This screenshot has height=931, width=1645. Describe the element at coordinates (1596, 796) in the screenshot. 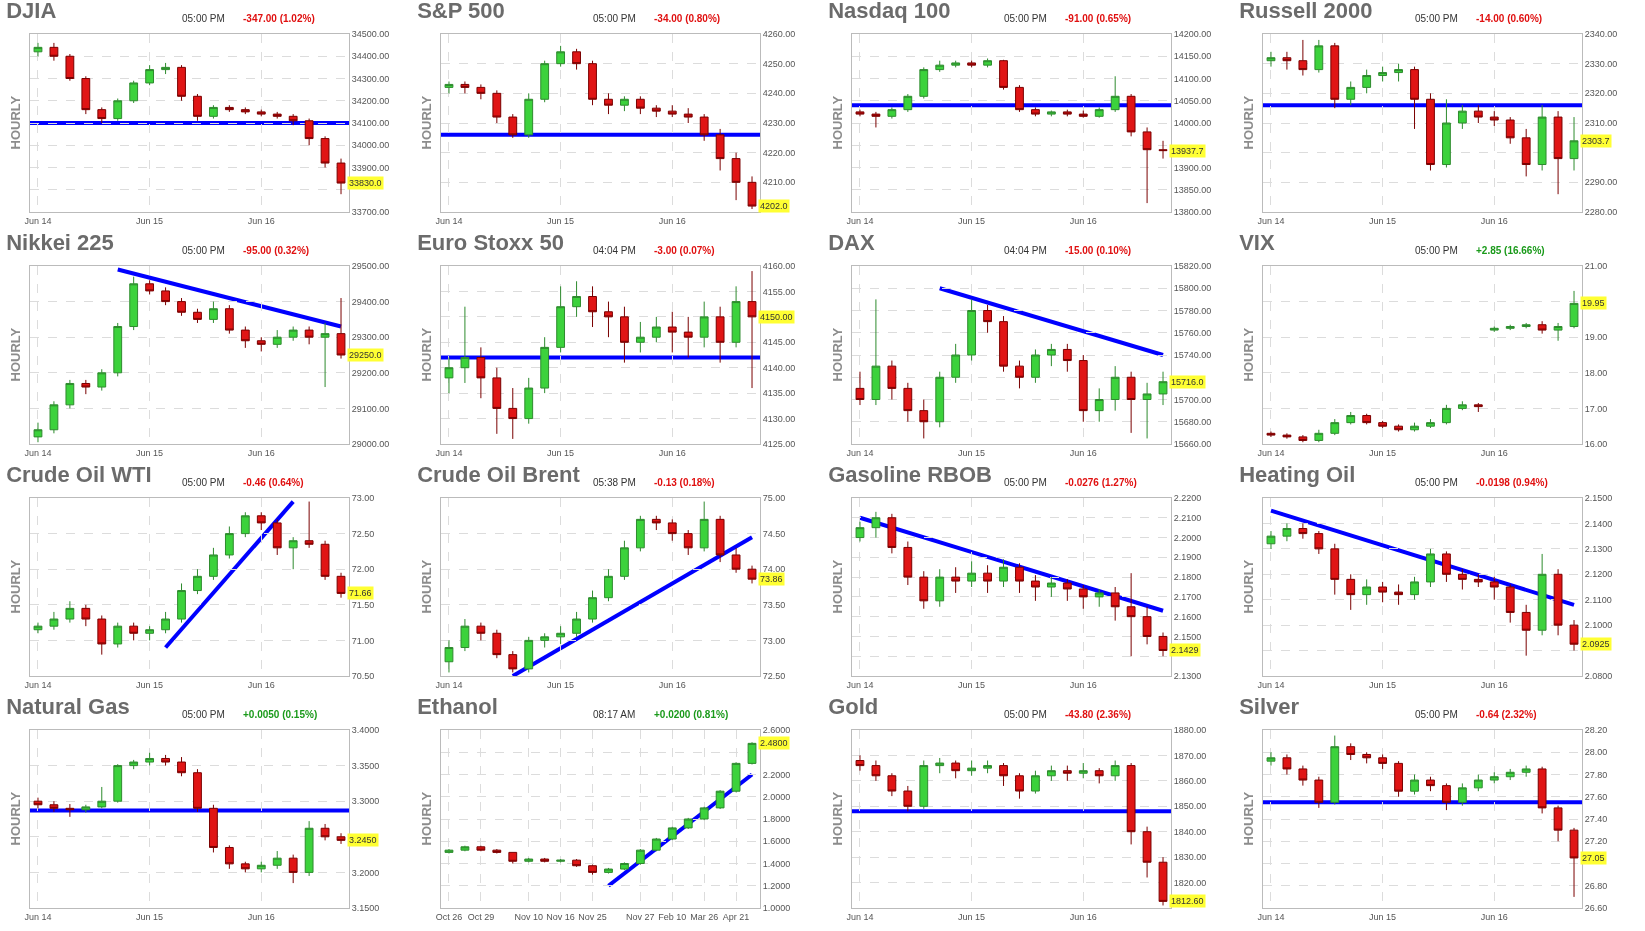

I see `y-tick-label: 27.60` at that location.